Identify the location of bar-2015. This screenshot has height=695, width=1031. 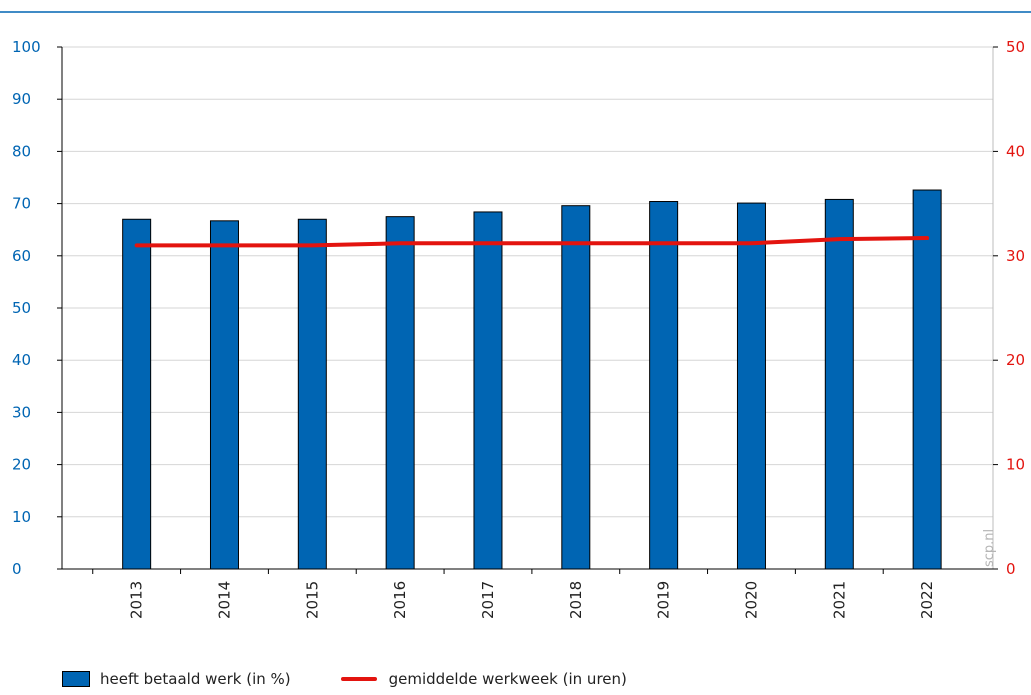
(312, 394).